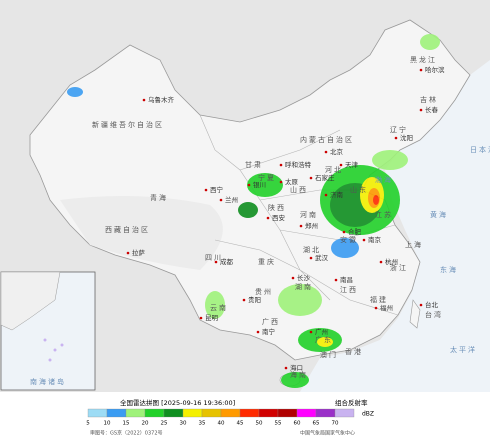 This screenshot has height=443, width=490. What do you see at coordinates (292, 181) in the screenshot?
I see `city-label: 太原` at bounding box center [292, 181].